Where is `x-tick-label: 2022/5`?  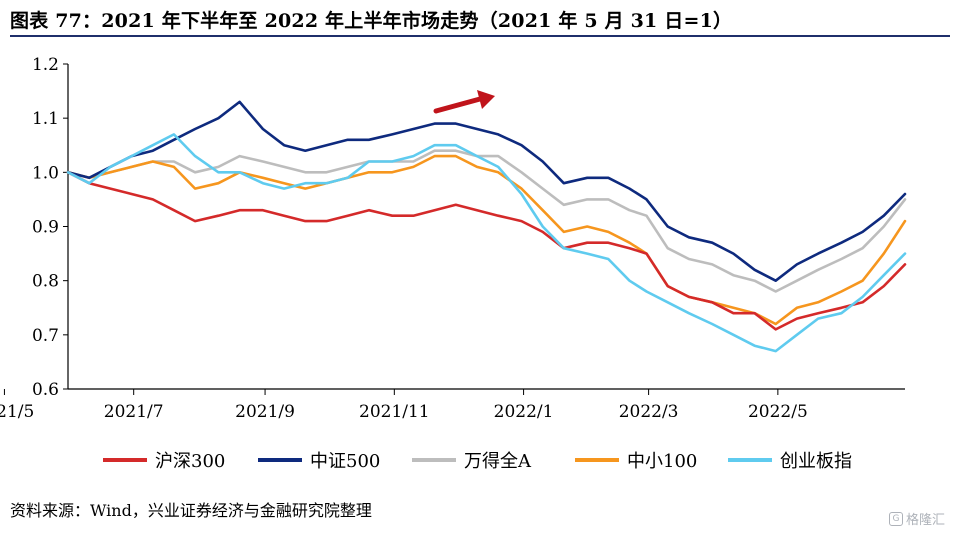
x-tick-label: 2022/5 is located at coordinates (778, 412).